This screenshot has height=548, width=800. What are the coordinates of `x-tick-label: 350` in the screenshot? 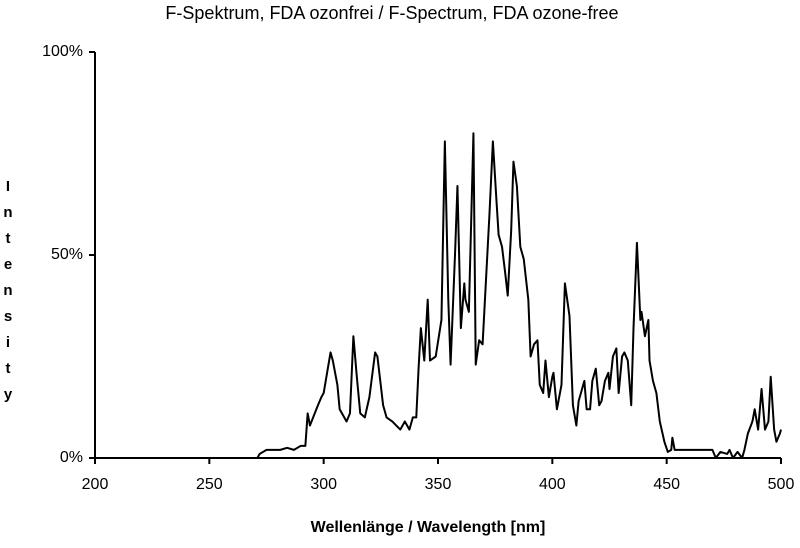 It's located at (438, 484).